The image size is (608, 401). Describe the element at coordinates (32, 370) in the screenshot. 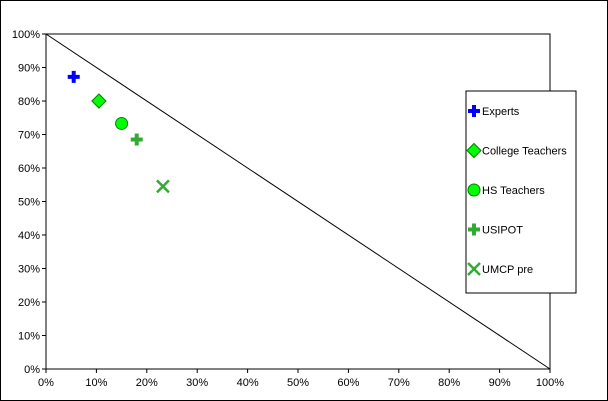

I see `y-tick-label: 0%` at that location.